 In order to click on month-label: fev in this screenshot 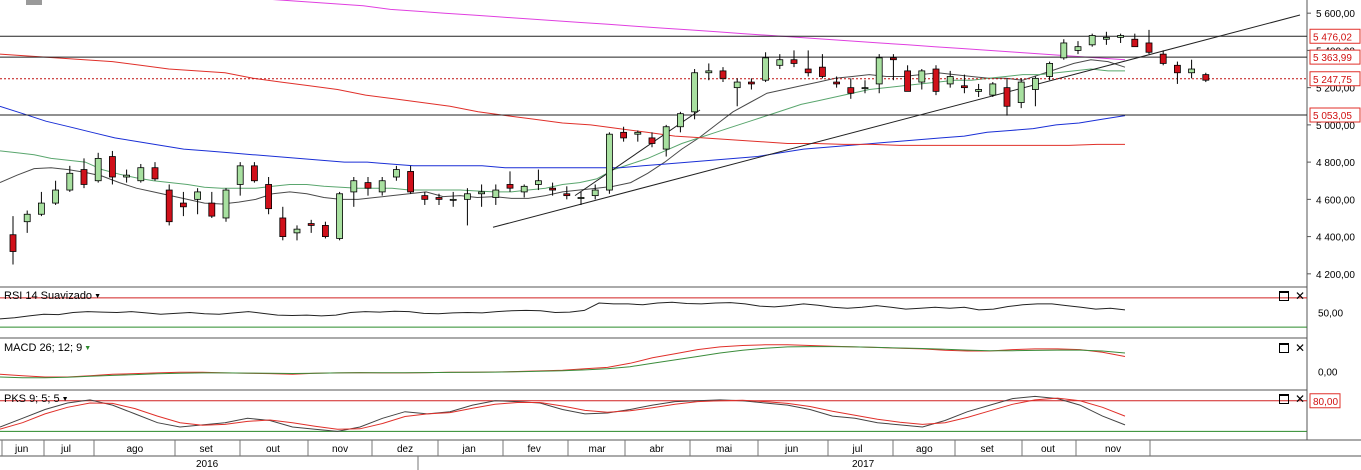, I will do `click(534, 449)`.